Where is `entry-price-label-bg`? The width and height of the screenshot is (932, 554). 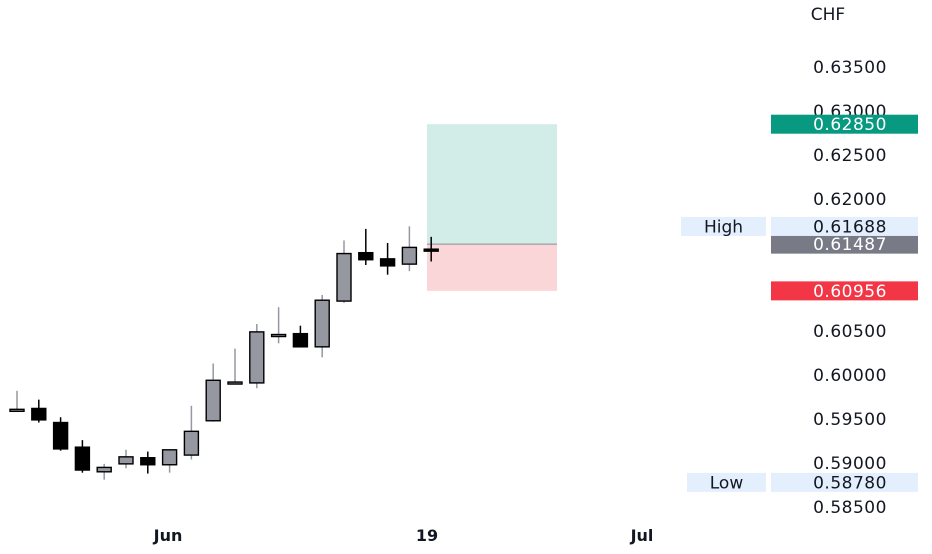
entry-price-label-bg is located at coordinates (844, 244).